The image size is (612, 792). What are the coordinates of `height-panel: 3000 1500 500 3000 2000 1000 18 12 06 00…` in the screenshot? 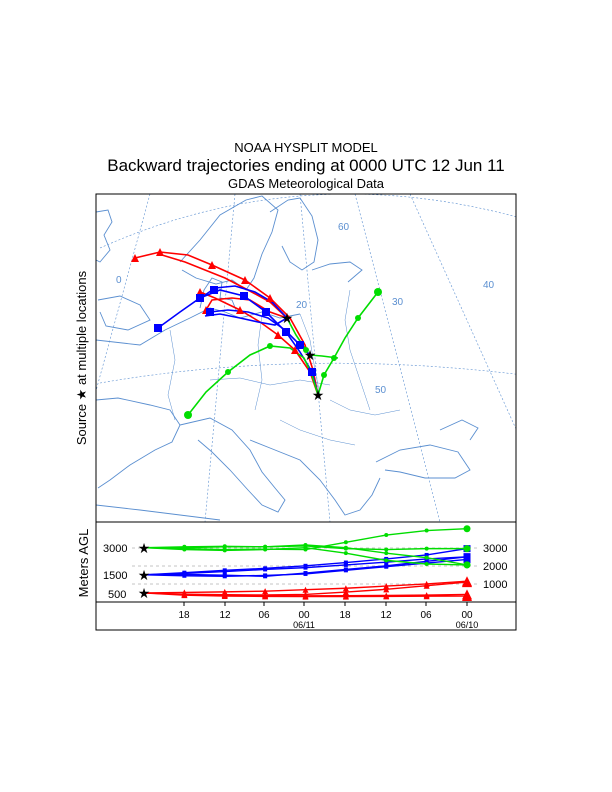 It's located at (296, 576).